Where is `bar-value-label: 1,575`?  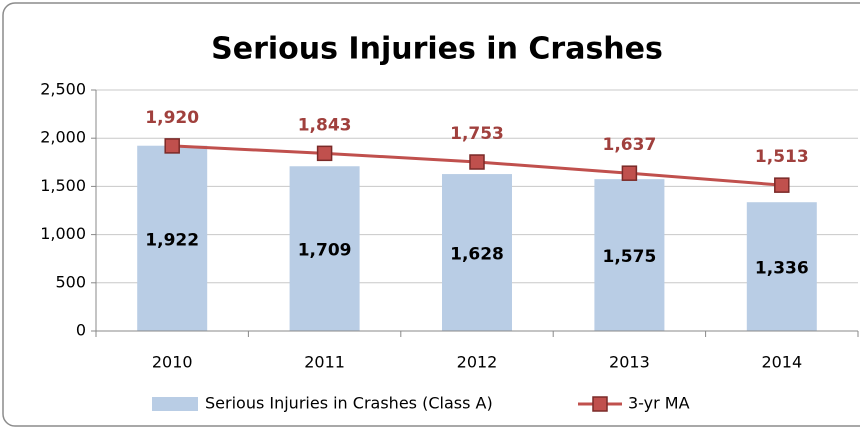
bar-value-label: 1,575 is located at coordinates (630, 257).